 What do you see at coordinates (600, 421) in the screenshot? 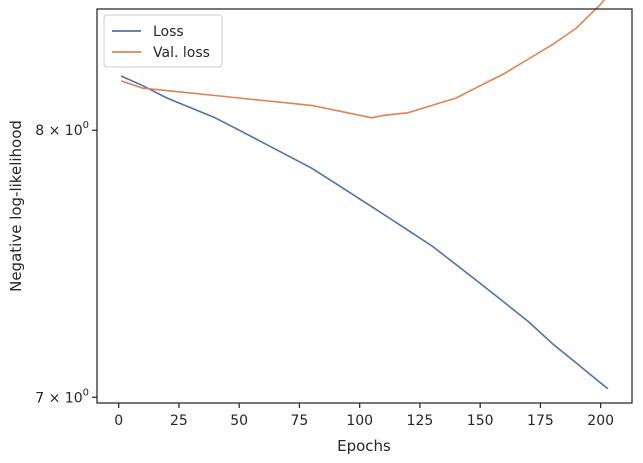
I see `x-tick-label: 200` at bounding box center [600, 421].